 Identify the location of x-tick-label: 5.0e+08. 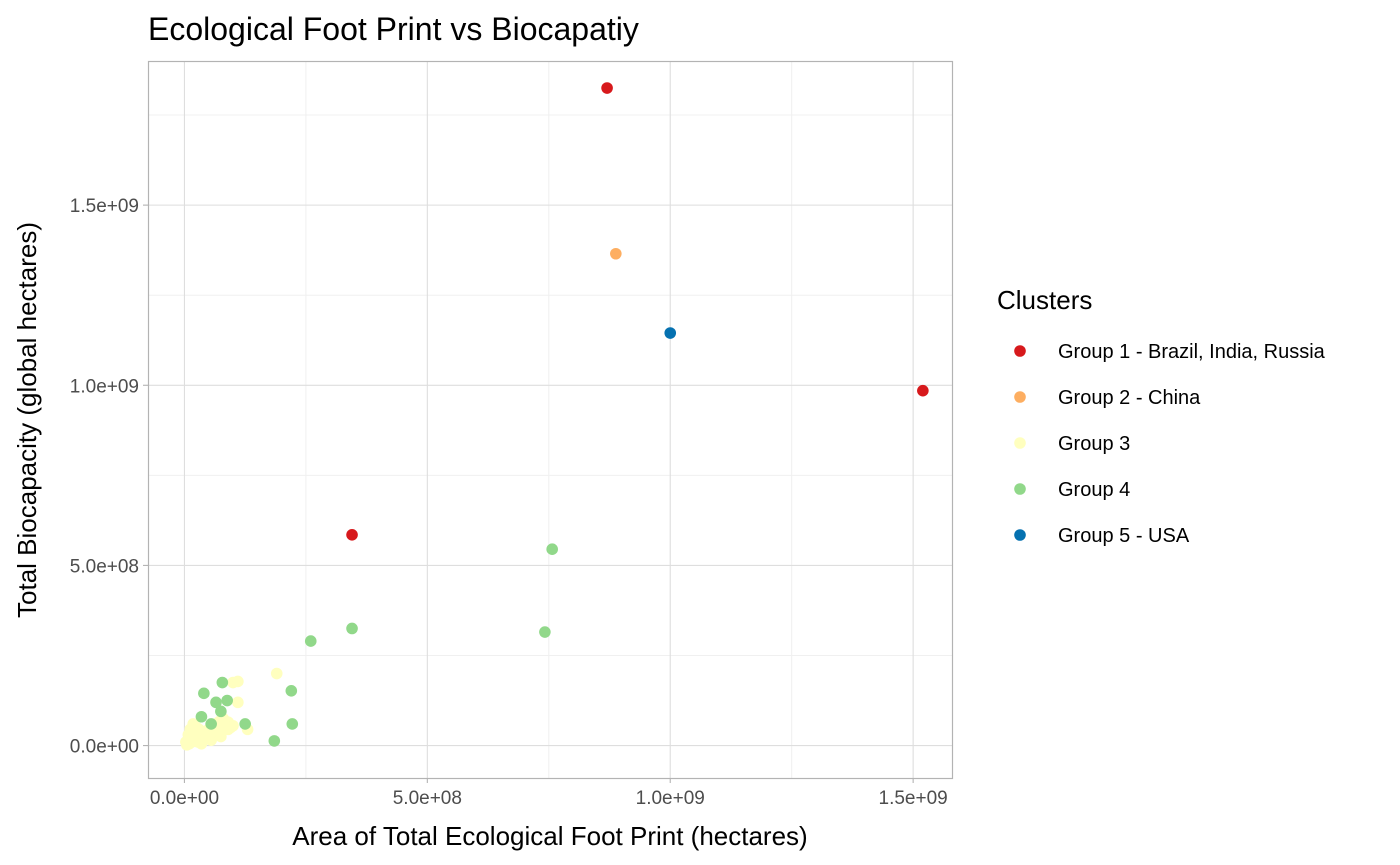
(427, 798).